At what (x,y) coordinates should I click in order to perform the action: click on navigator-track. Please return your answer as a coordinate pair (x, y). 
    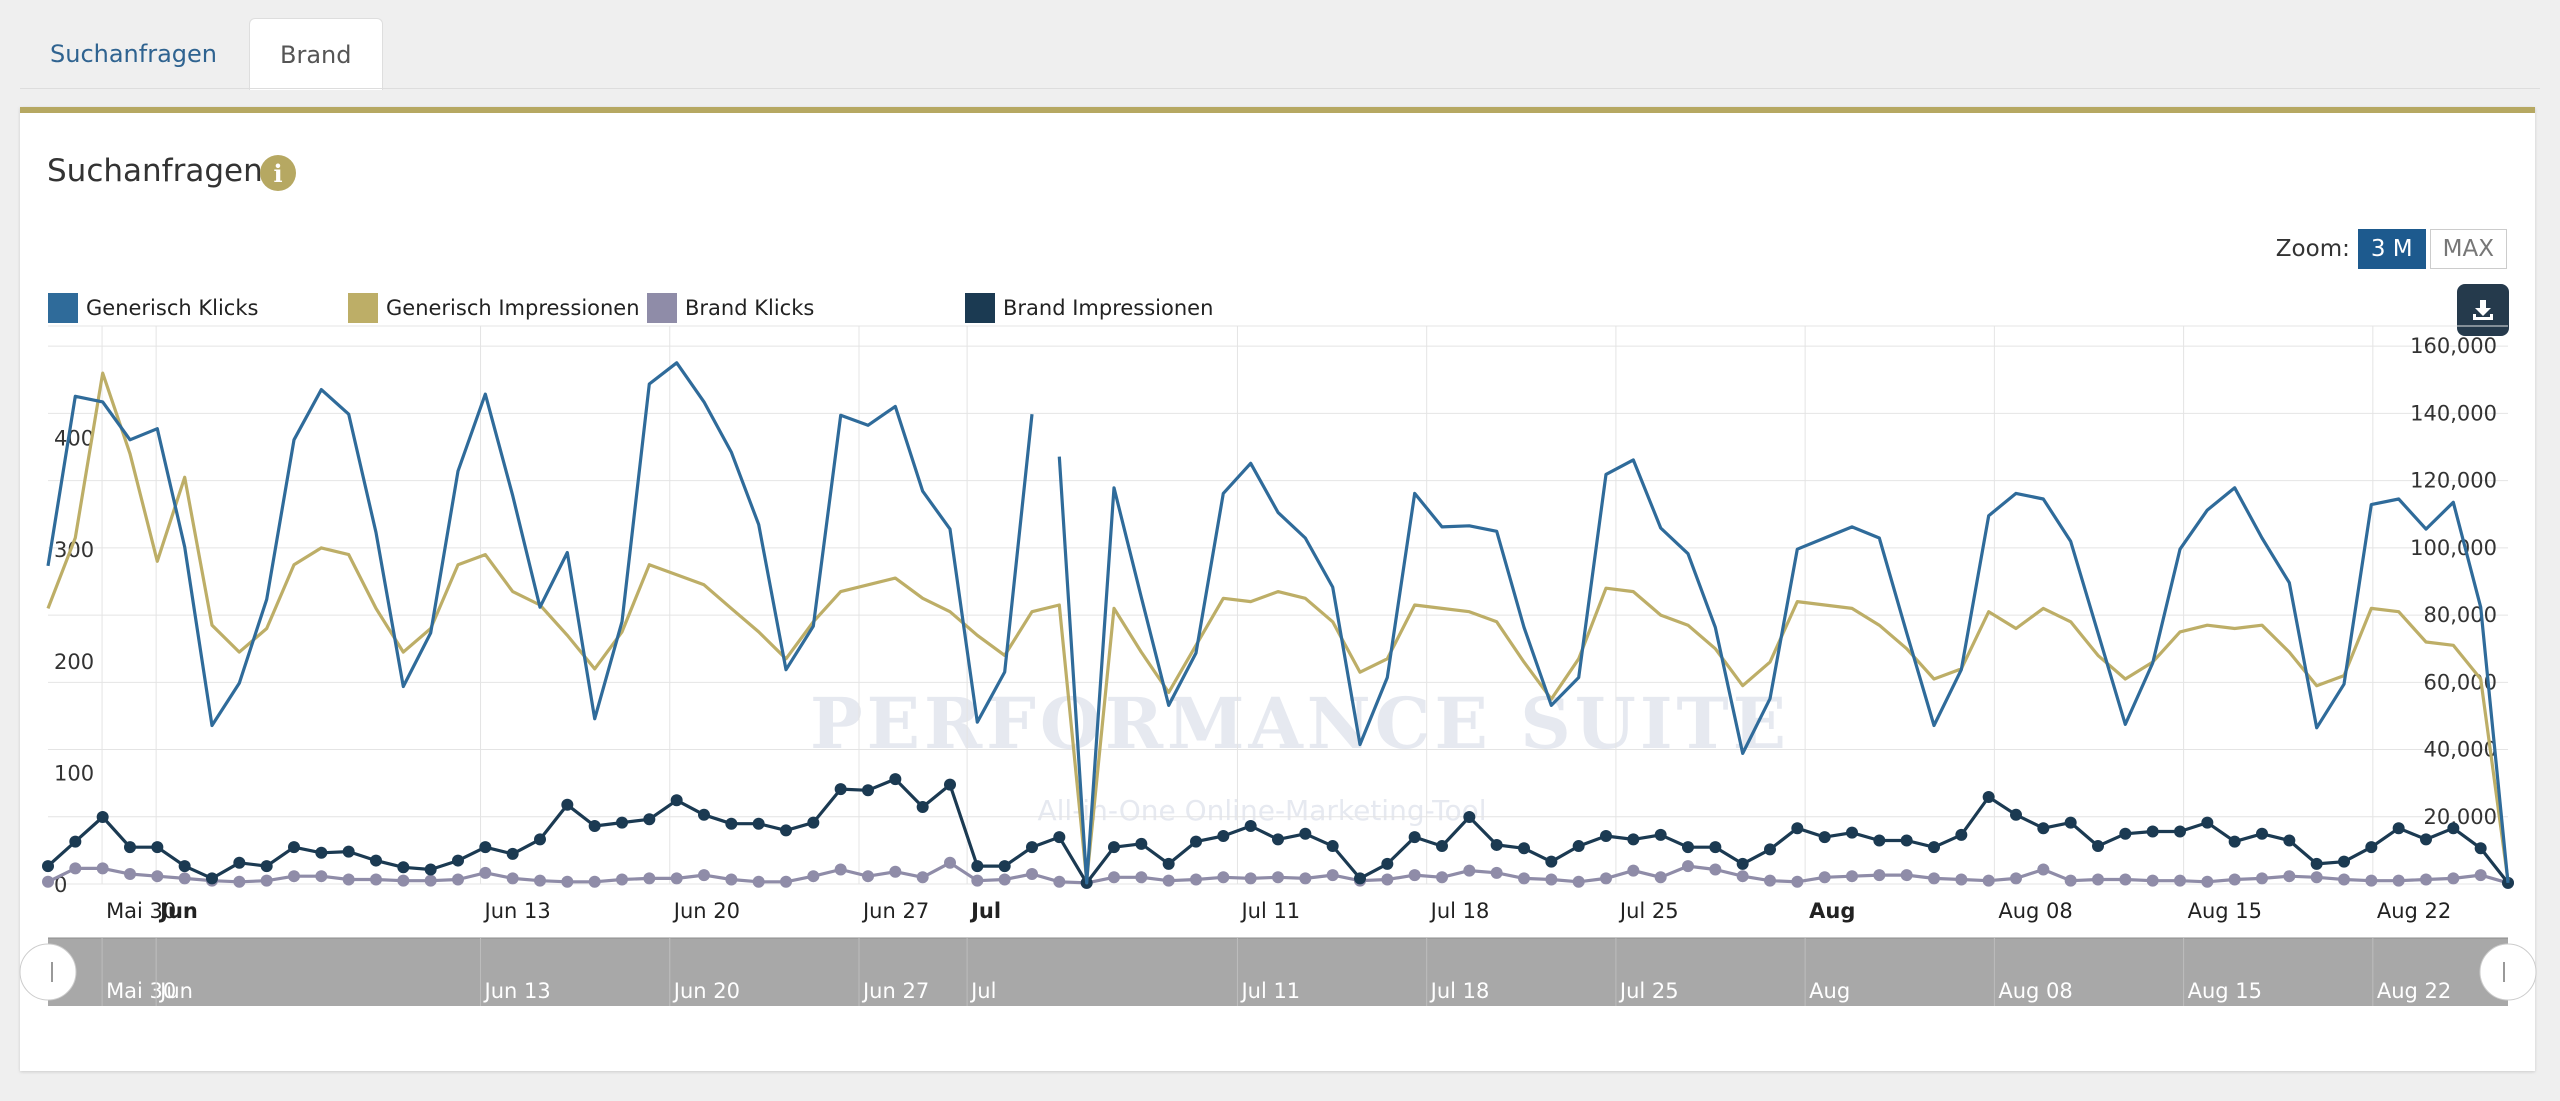
    Looking at the image, I should click on (1278, 972).